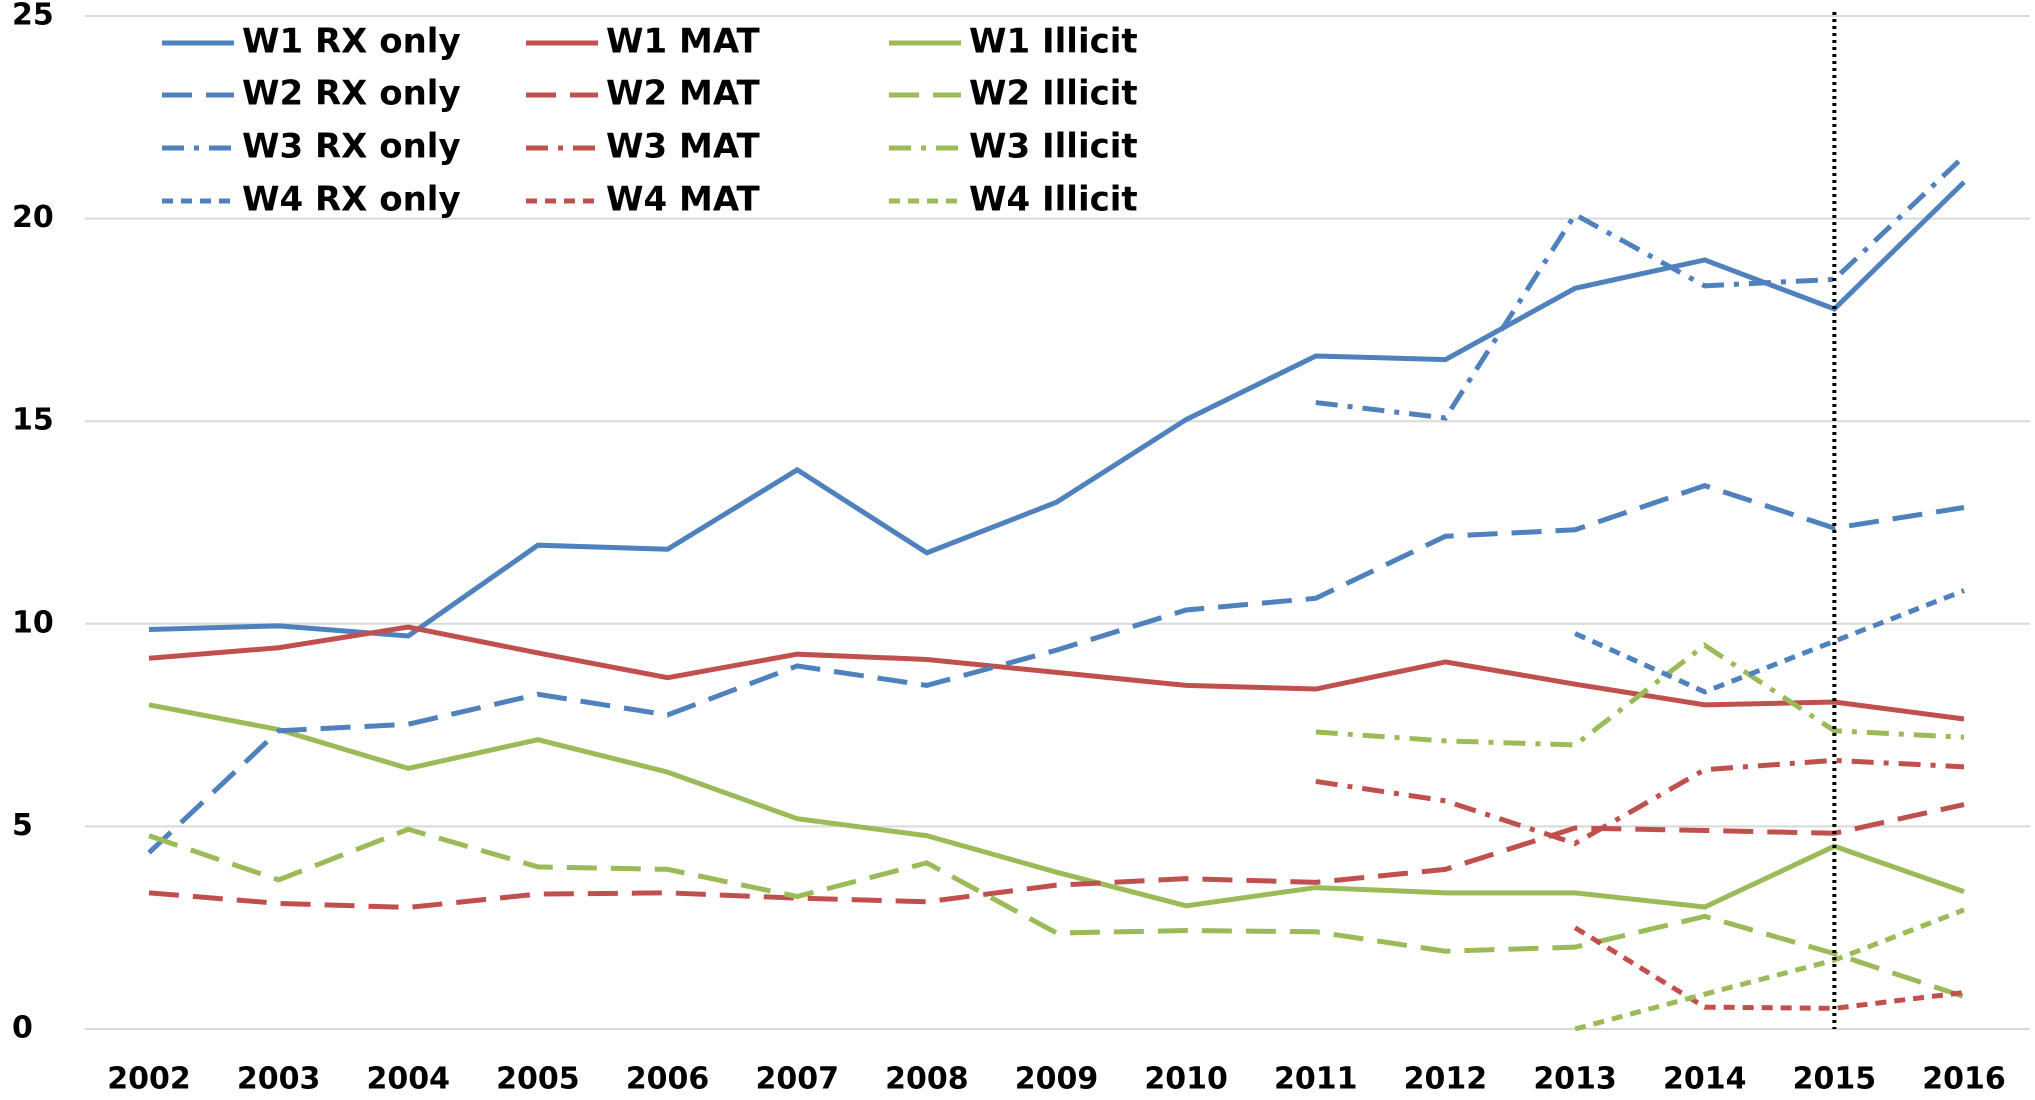 The width and height of the screenshot is (2035, 1100). What do you see at coordinates (1835, 1079) in the screenshot?
I see `x-tick-label: 2015` at bounding box center [1835, 1079].